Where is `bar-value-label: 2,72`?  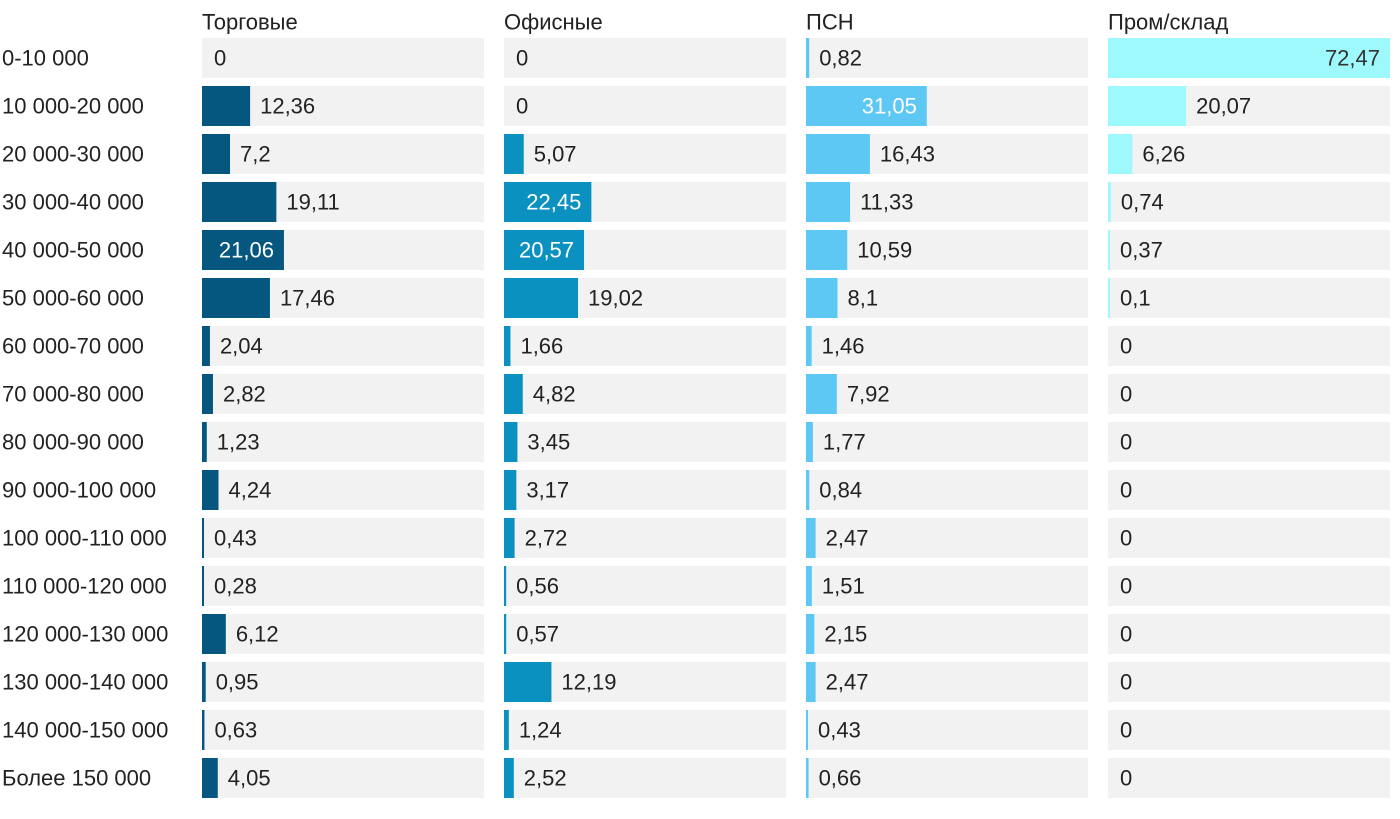 bar-value-label: 2,72 is located at coordinates (546, 538).